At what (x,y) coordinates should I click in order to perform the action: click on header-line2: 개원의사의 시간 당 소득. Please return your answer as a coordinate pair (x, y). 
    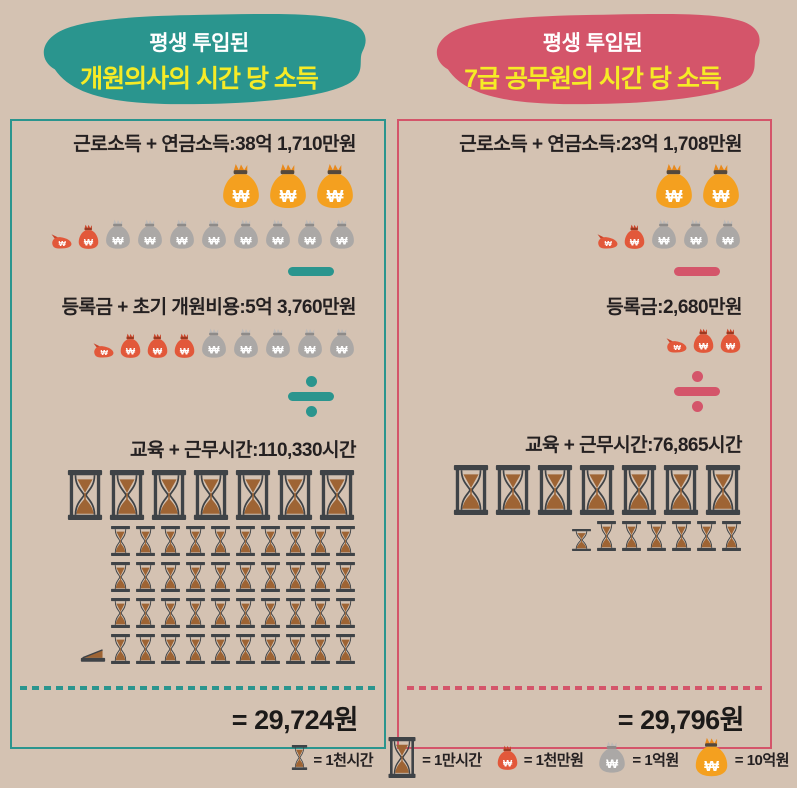
    Looking at the image, I should click on (199, 78).